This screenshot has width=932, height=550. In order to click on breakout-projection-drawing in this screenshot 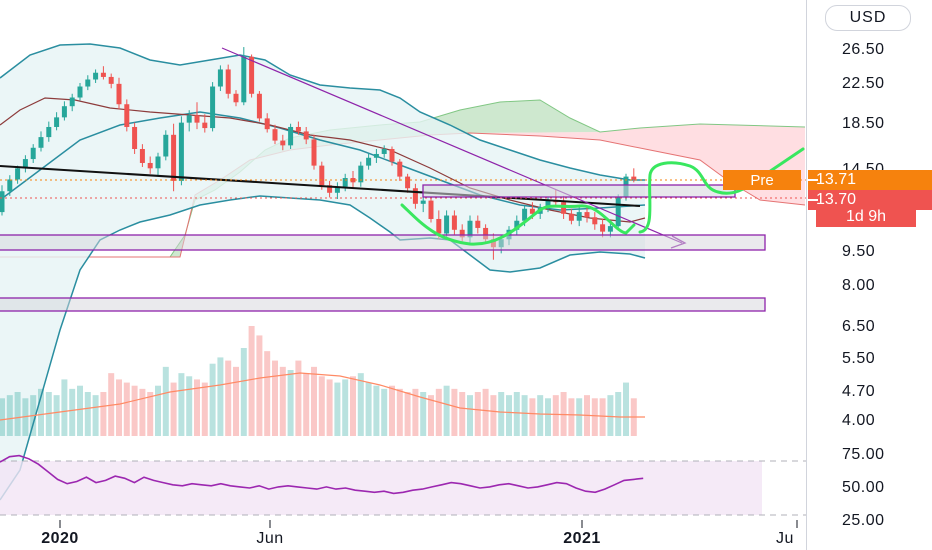, I will do `click(721, 190)`.